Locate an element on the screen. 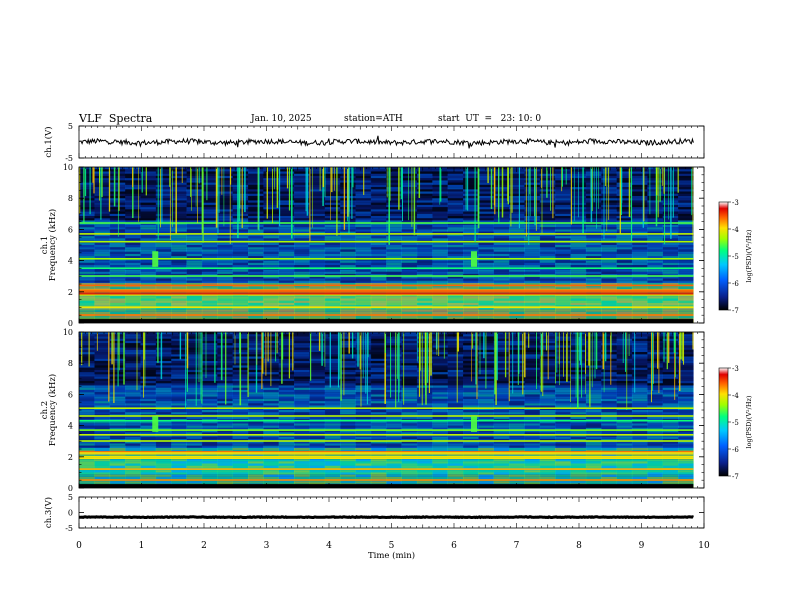 The image size is (792, 612). chart-title: VLF Spectra is located at coordinates (116, 118).